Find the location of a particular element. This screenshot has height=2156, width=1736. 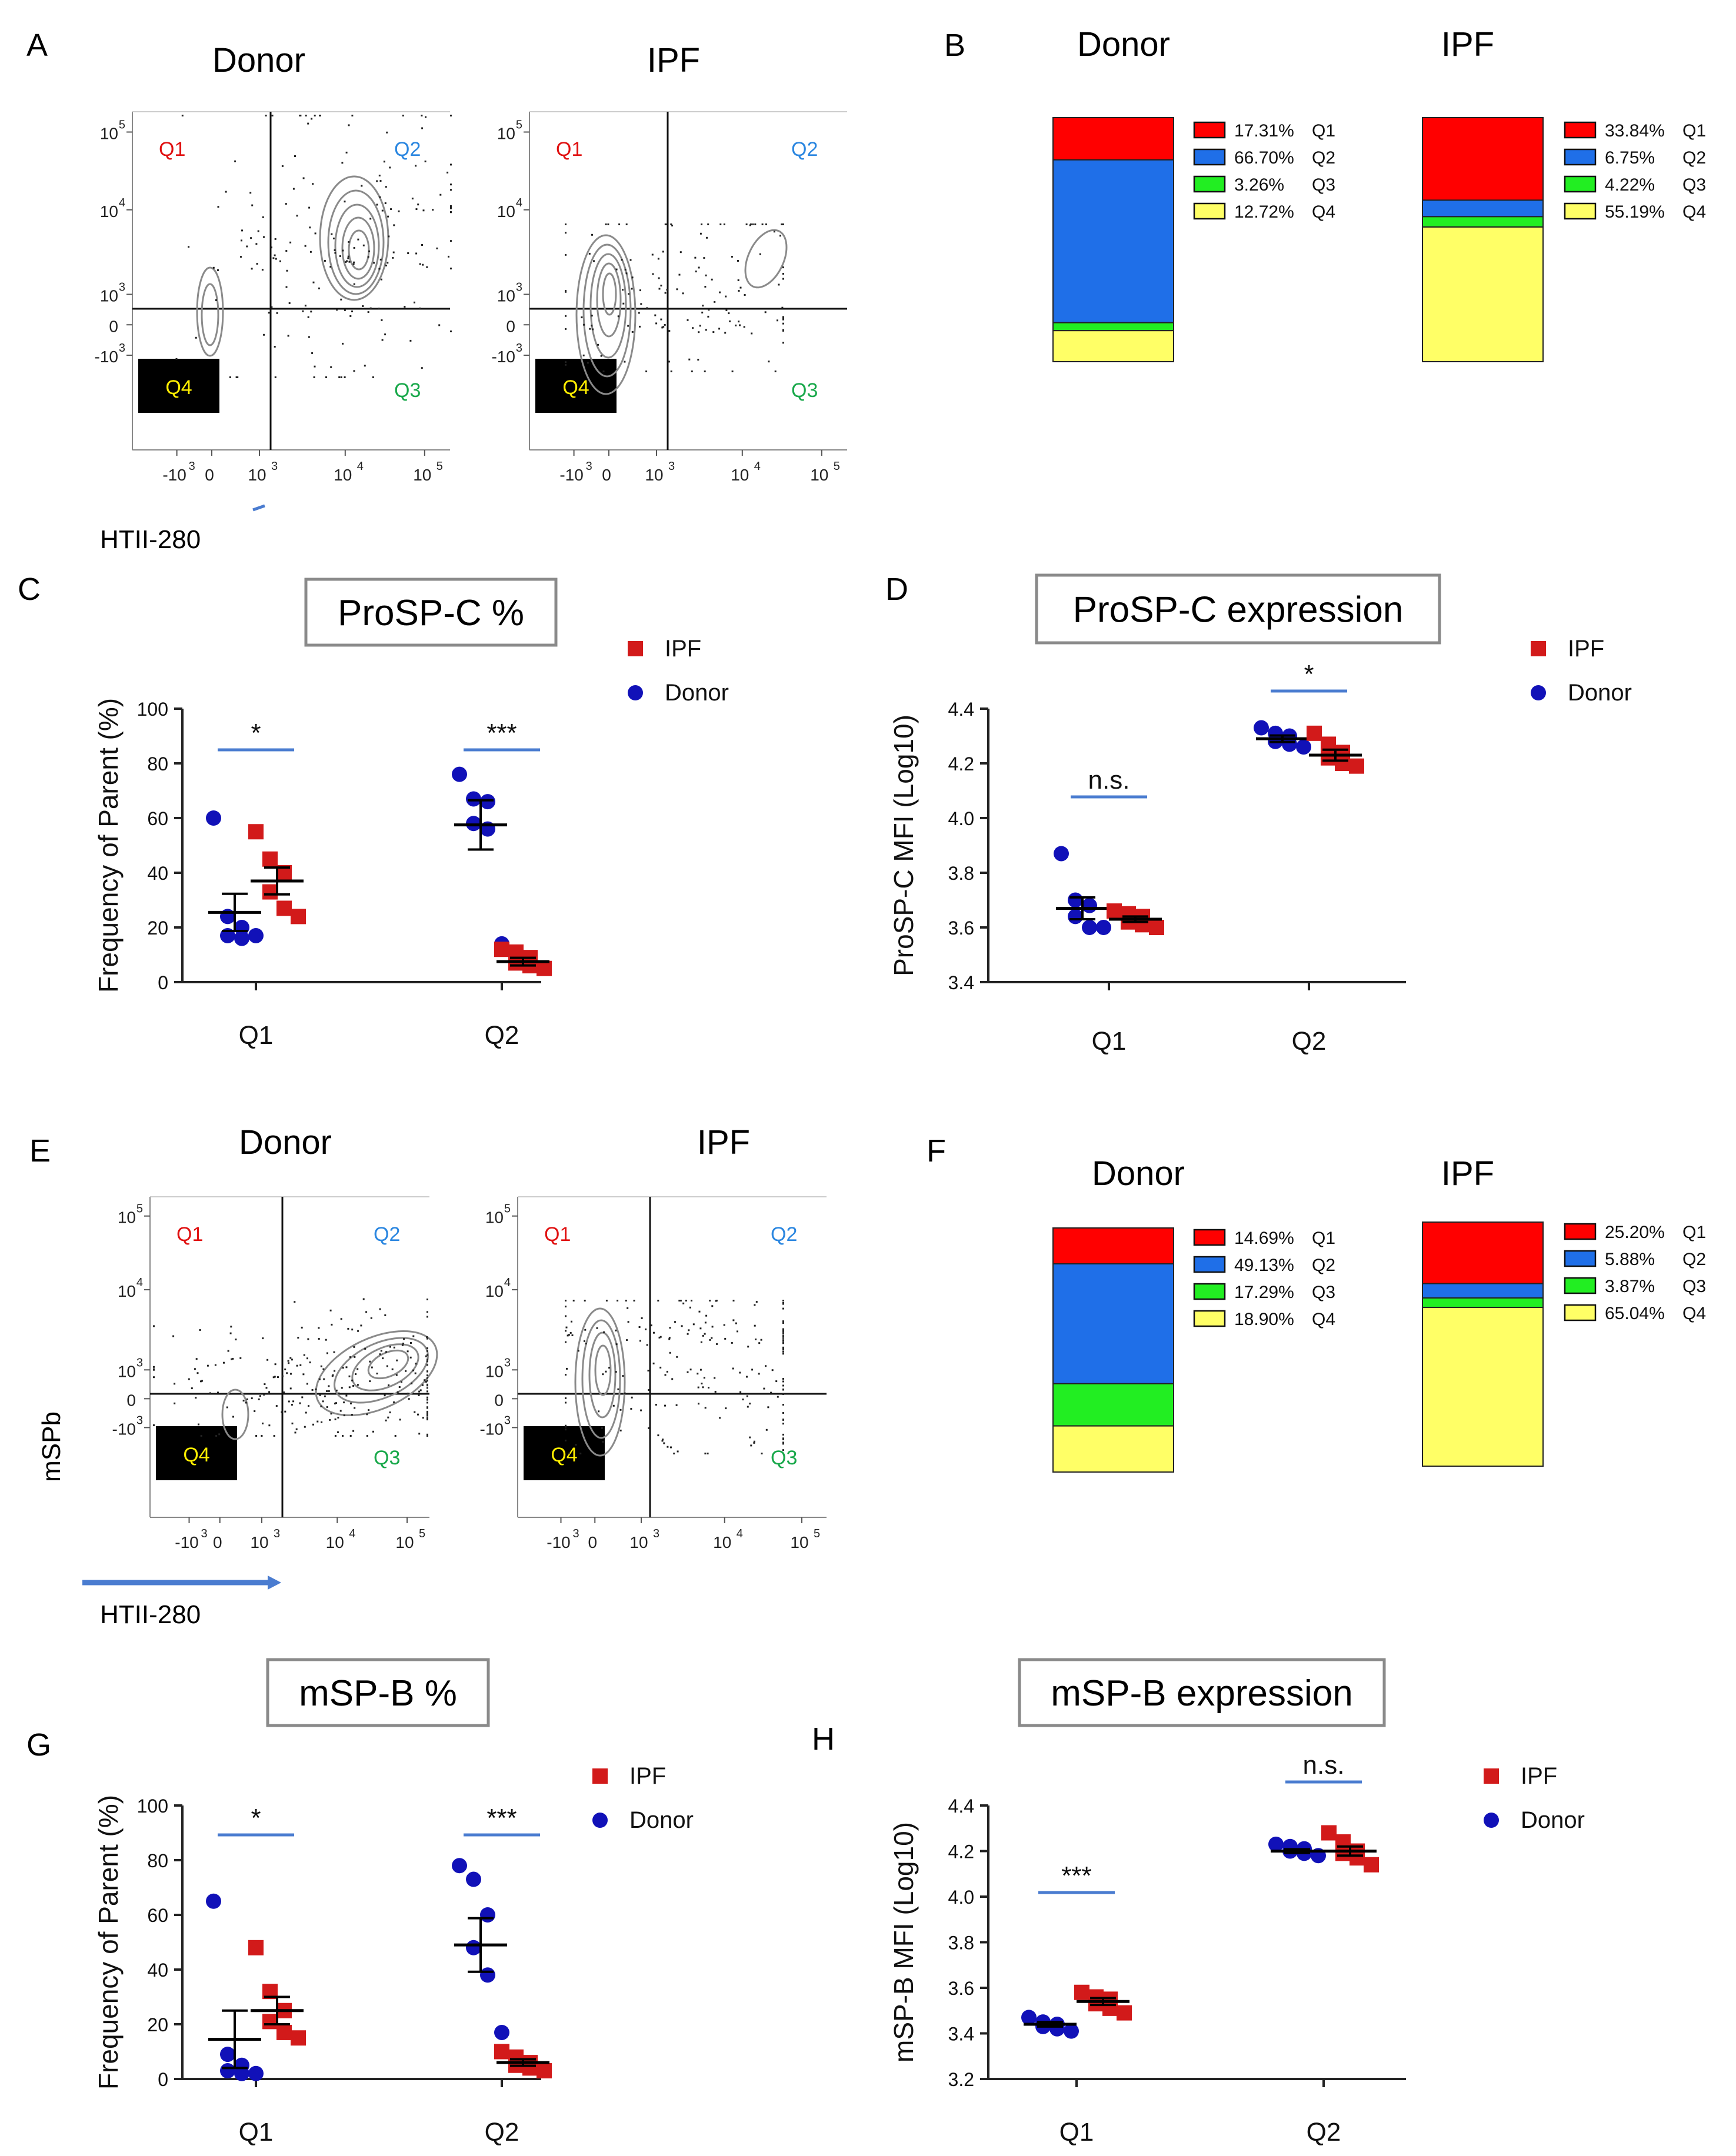

panel-letter-e: E is located at coordinates (40, 1151).